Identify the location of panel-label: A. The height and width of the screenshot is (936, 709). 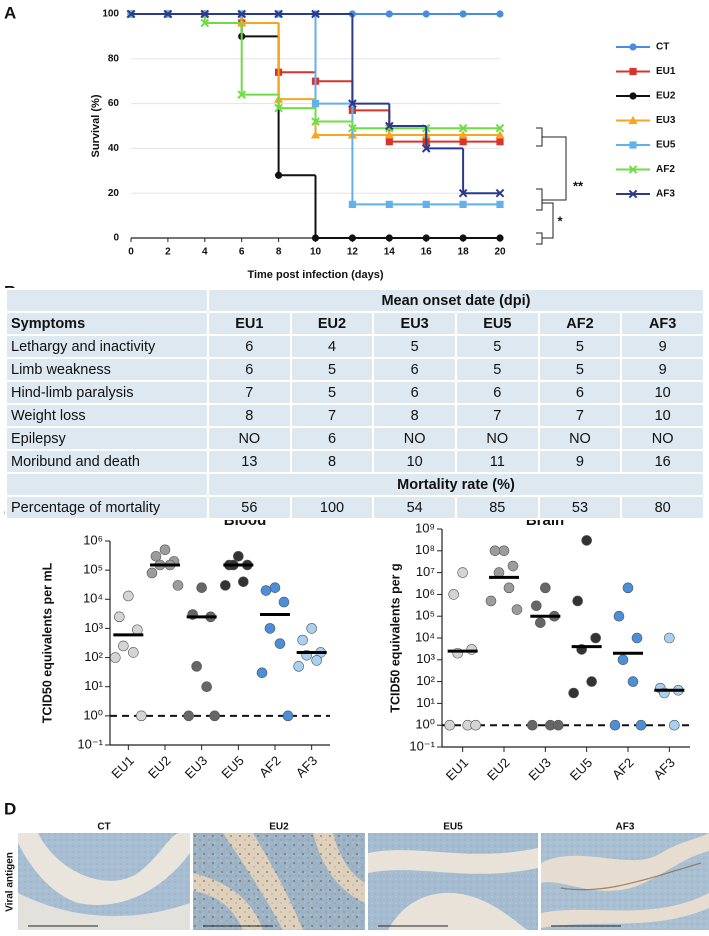
(10, 12).